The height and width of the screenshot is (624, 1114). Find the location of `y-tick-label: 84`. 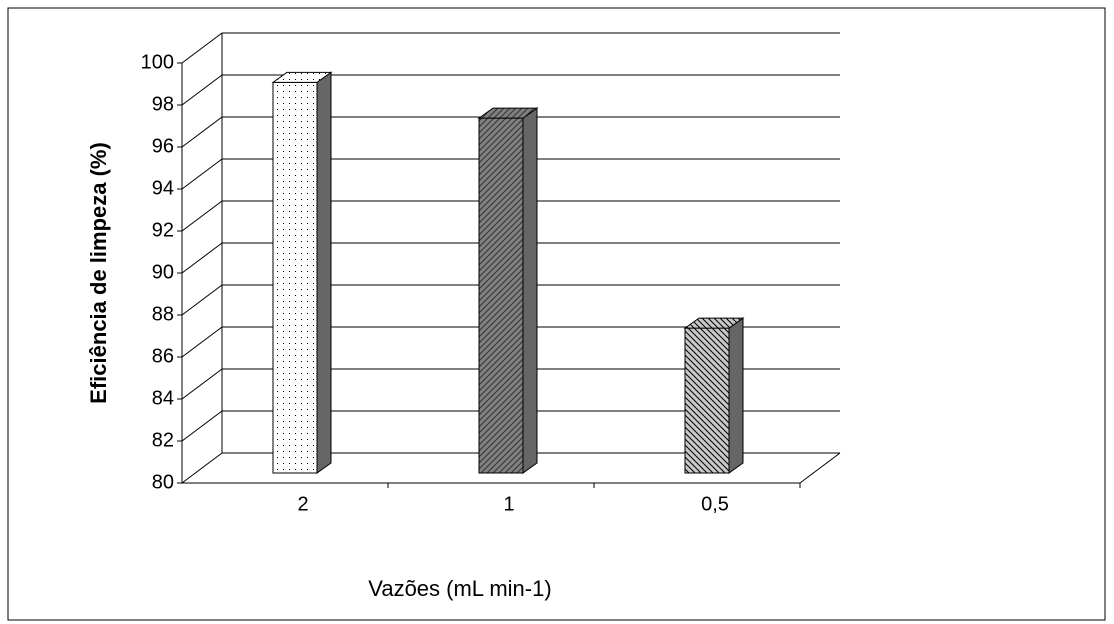

y-tick-label: 84 is located at coordinates (163, 398).